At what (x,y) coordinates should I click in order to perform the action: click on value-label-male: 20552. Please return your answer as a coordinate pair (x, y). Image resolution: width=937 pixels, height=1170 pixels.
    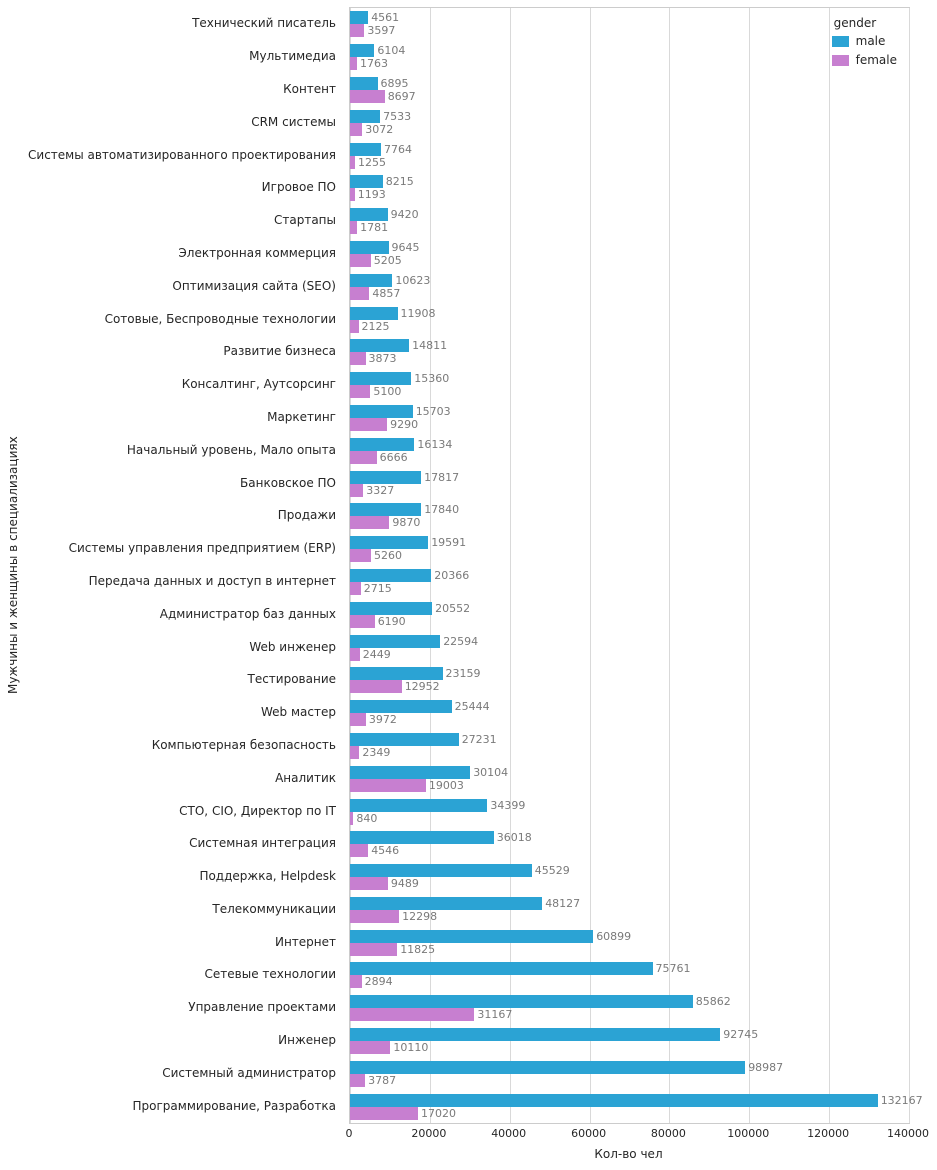
    Looking at the image, I should click on (453, 608).